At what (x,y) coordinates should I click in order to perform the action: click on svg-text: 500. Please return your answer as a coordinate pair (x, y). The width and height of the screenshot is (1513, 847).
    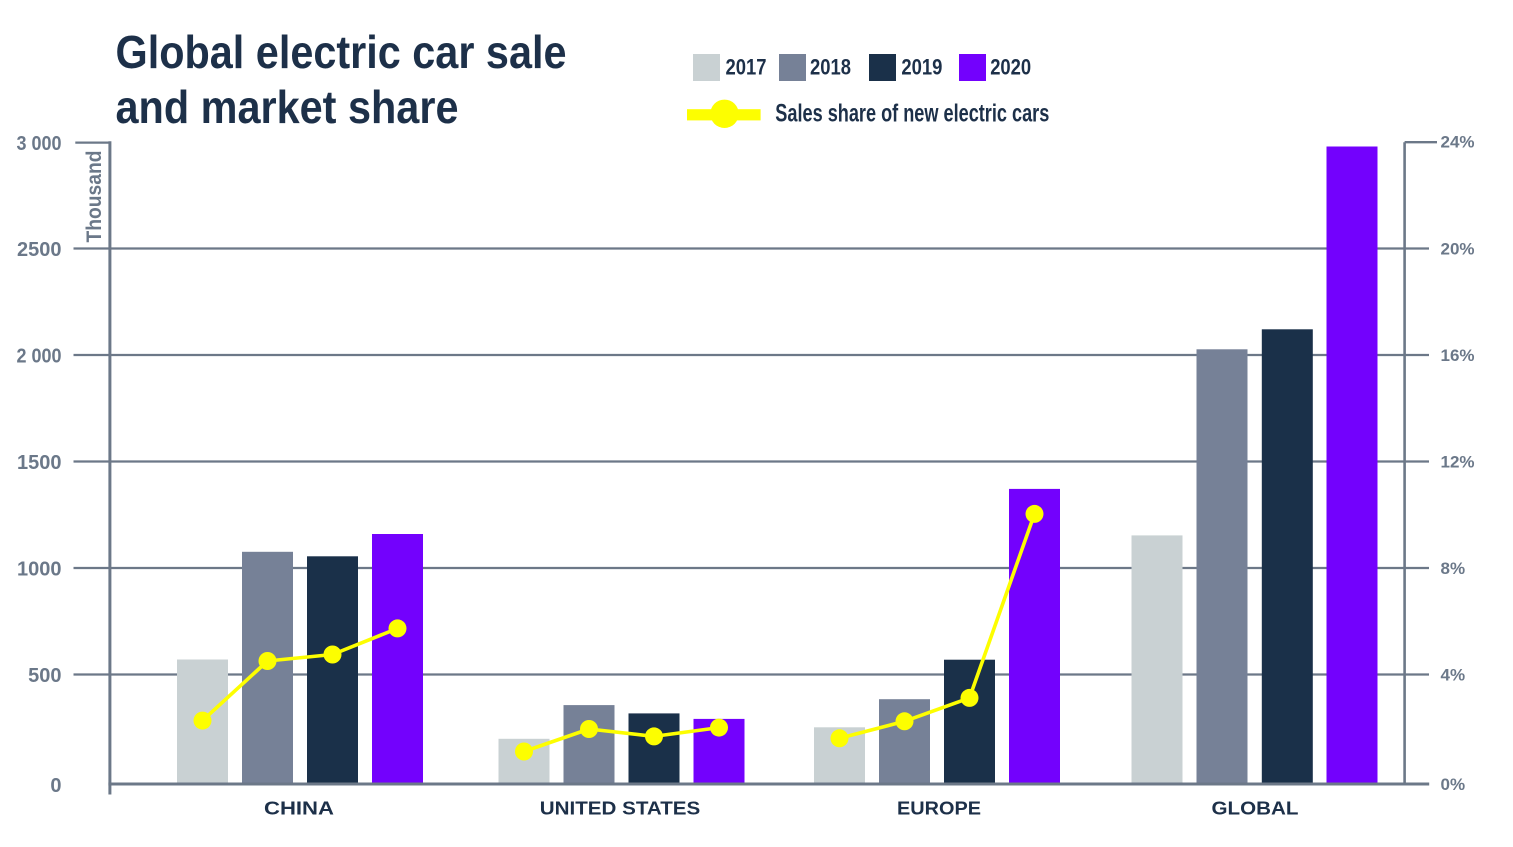
    Looking at the image, I should click on (44, 676).